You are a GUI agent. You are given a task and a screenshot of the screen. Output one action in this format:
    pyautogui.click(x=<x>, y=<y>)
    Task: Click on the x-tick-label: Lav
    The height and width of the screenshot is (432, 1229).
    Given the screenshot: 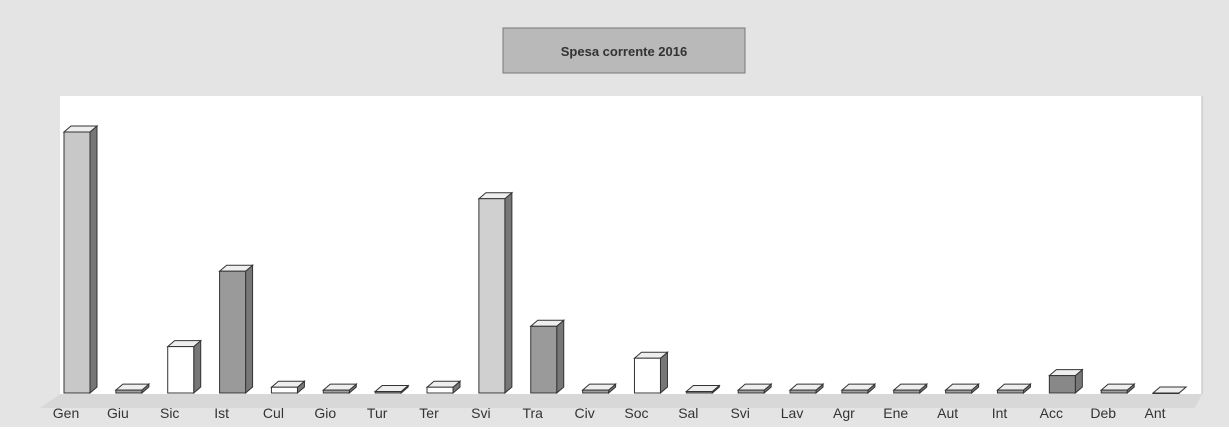 What is the action you would take?
    pyautogui.click(x=792, y=413)
    